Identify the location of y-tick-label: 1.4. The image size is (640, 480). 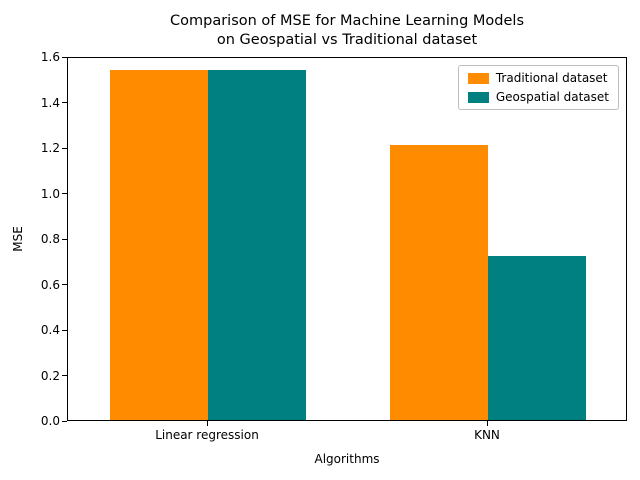
(50, 102).